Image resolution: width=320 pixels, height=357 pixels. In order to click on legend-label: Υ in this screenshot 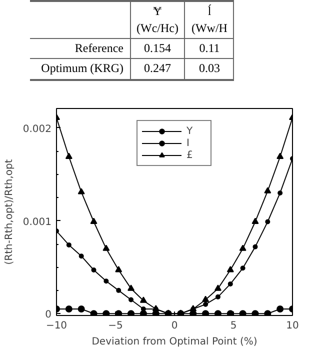, I will do `click(190, 131)`.